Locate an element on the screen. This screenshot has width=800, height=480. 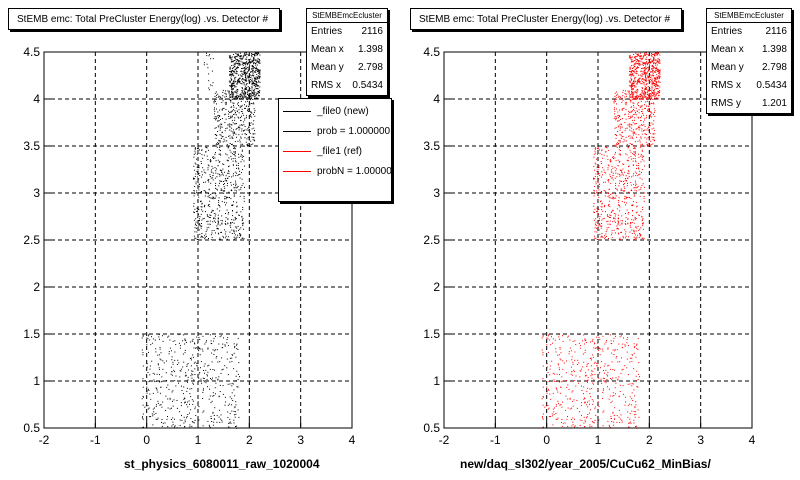
scatter-points is located at coordinates (201, 240).